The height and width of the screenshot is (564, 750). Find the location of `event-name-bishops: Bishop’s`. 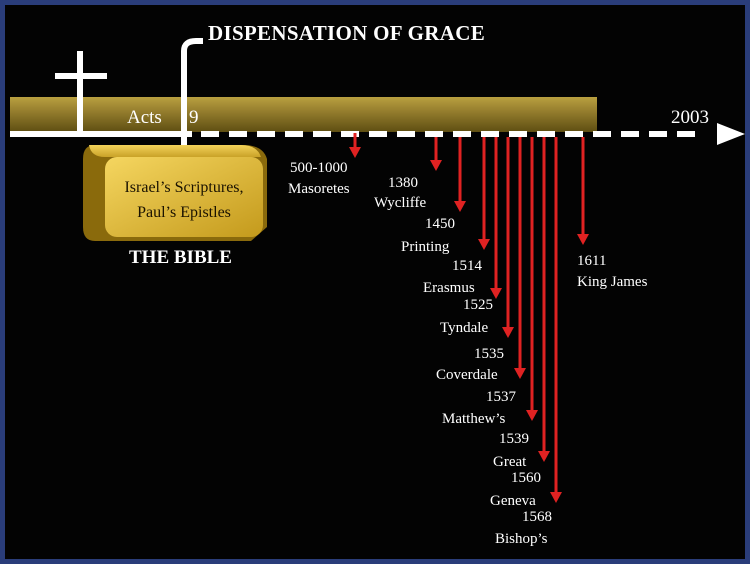

event-name-bishops: Bishop’s is located at coordinates (521, 539).